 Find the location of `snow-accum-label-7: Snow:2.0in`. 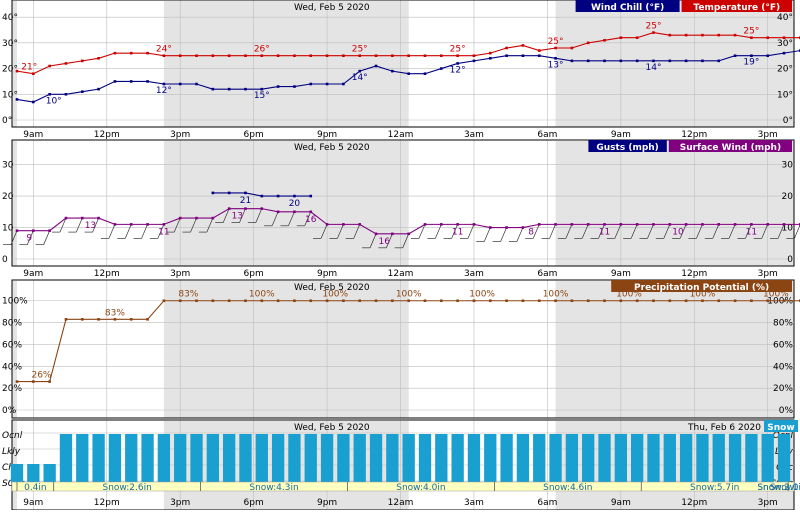

snow-accum-label-7: Snow:2.0in is located at coordinates (778, 488).